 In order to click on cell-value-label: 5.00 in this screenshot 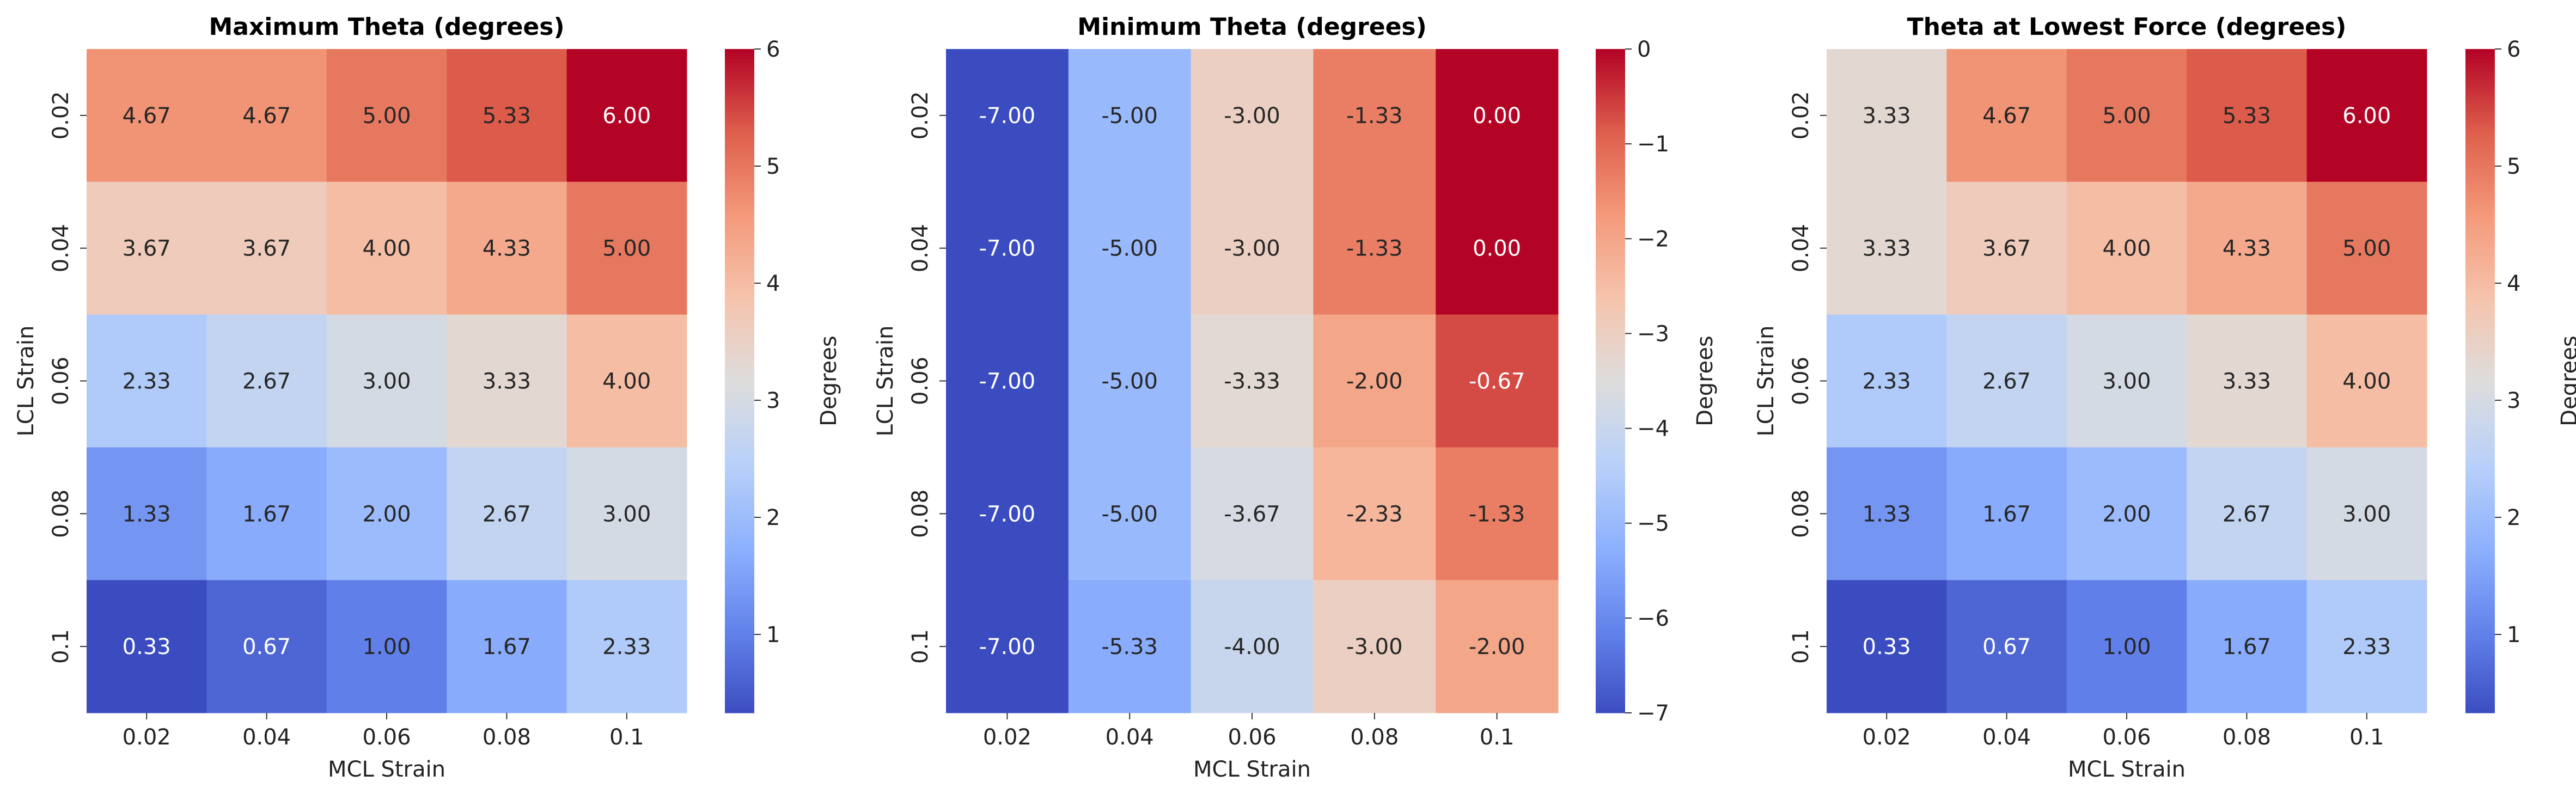, I will do `click(2366, 248)`.